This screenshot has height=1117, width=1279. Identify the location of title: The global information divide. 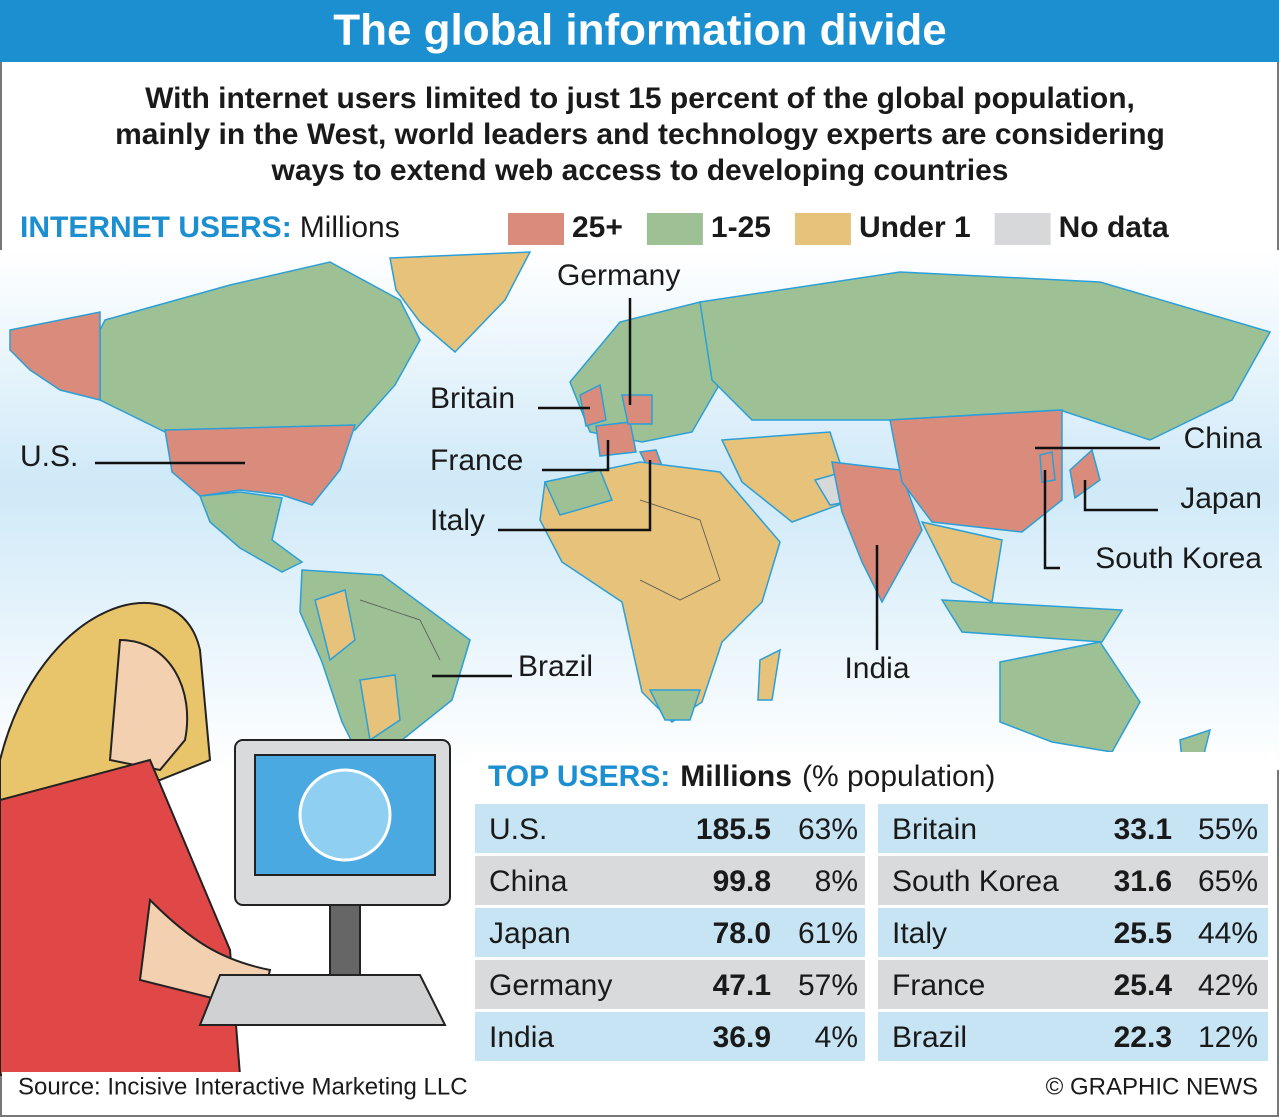
(640, 30).